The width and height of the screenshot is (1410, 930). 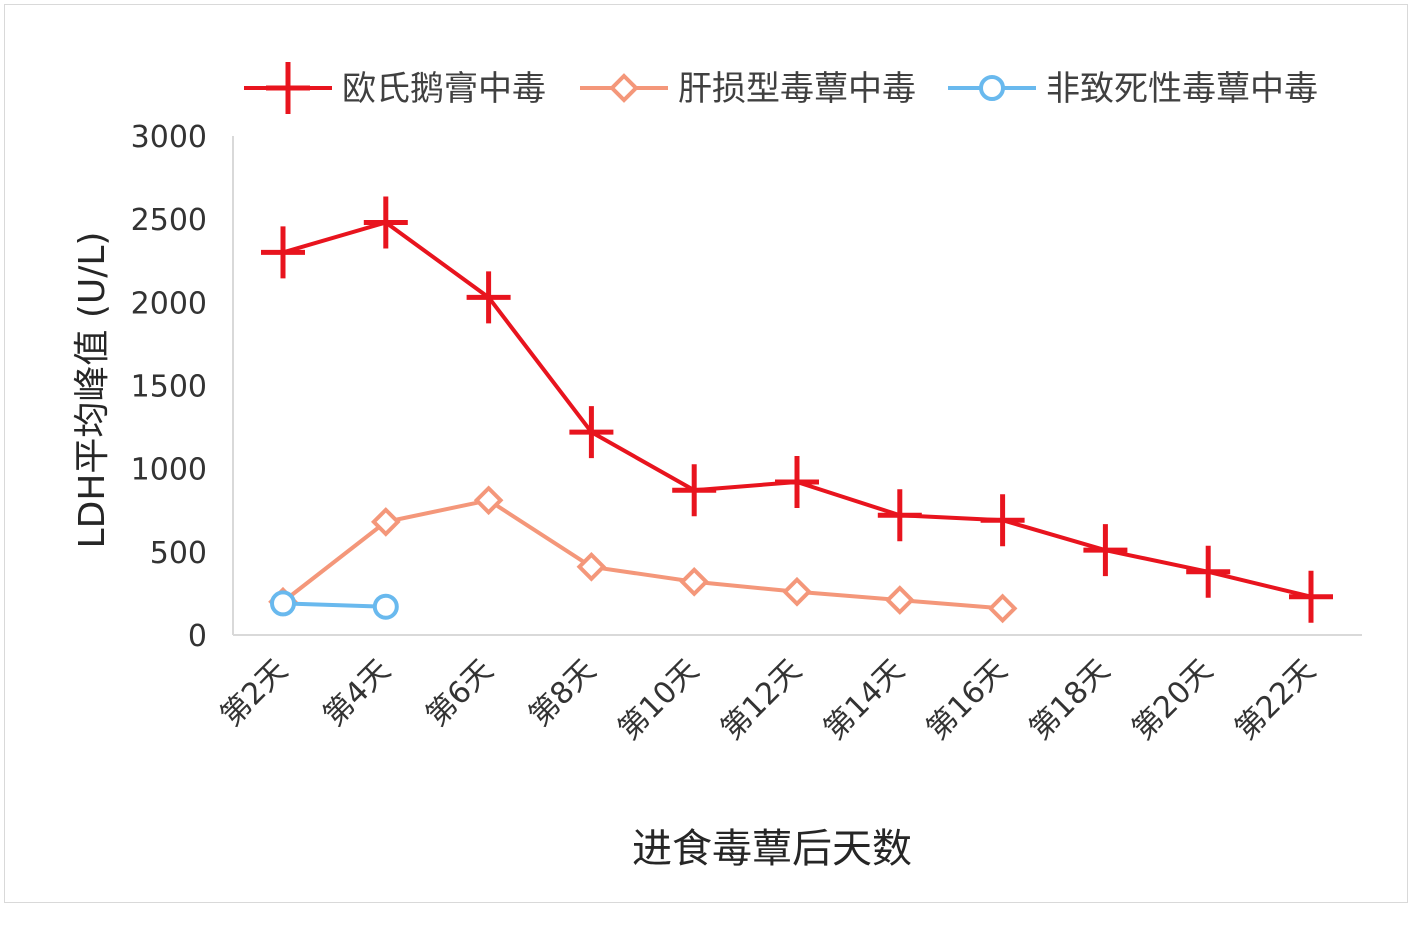 What do you see at coordinates (197, 636) in the screenshot?
I see `y-tick-label: 0` at bounding box center [197, 636].